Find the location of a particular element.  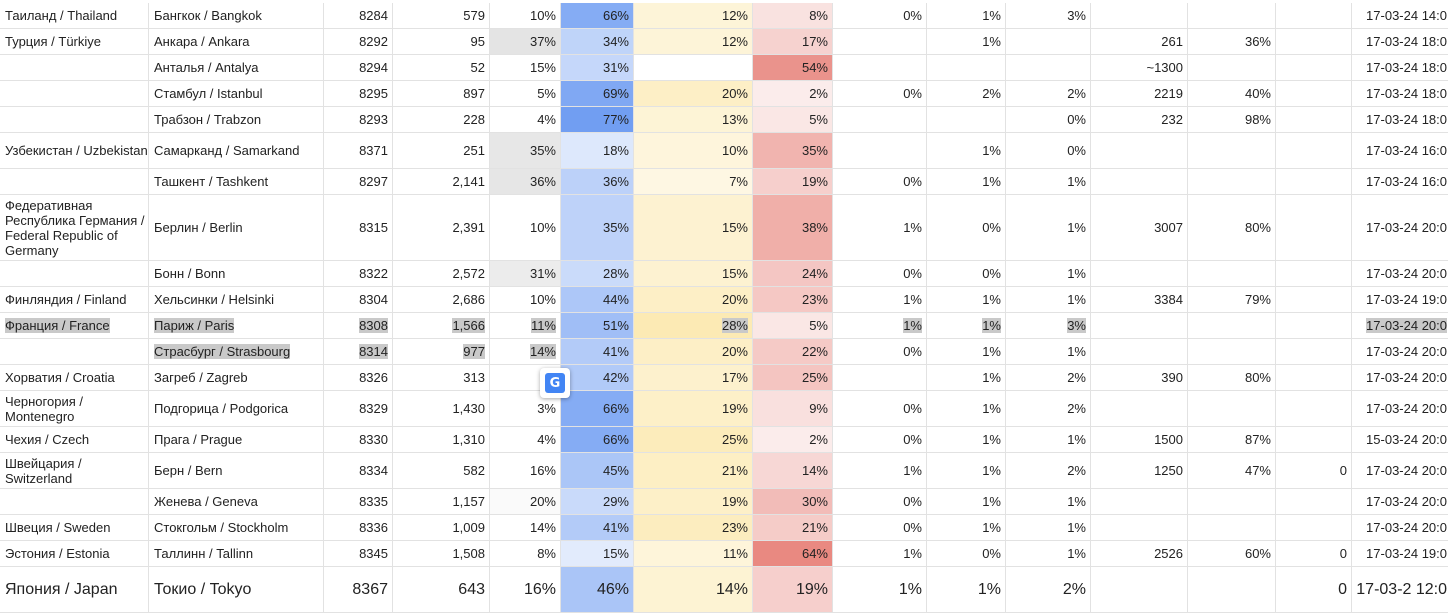

cell-id: 8294 is located at coordinates (358, 67).